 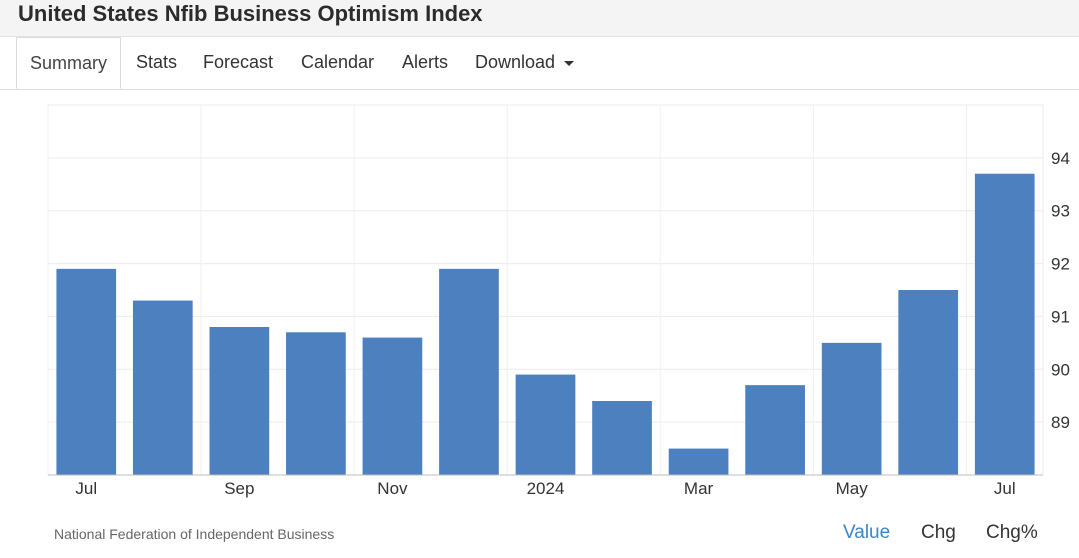 I want to click on x-tick-label-6: 2024, so click(x=546, y=488).